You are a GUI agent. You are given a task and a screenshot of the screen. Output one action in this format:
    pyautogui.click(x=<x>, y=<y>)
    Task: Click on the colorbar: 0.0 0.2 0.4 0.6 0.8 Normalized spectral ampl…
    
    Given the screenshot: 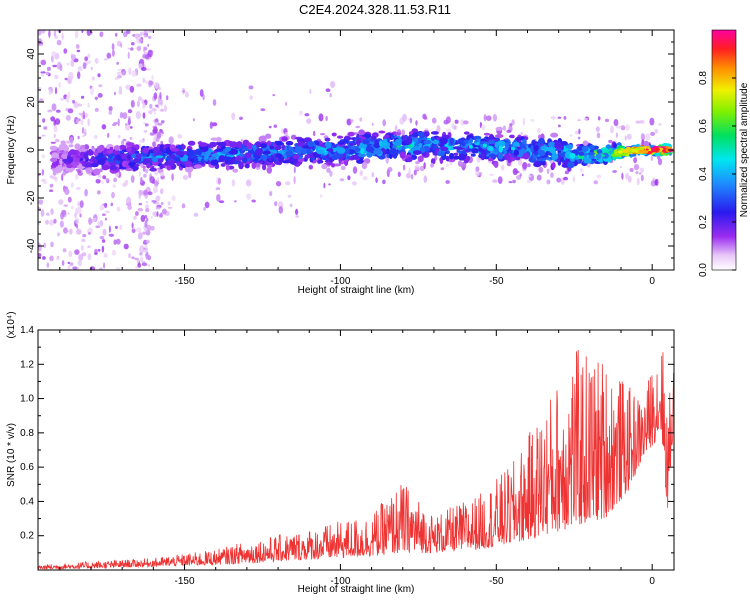 What is the action you would take?
    pyautogui.click(x=724, y=153)
    